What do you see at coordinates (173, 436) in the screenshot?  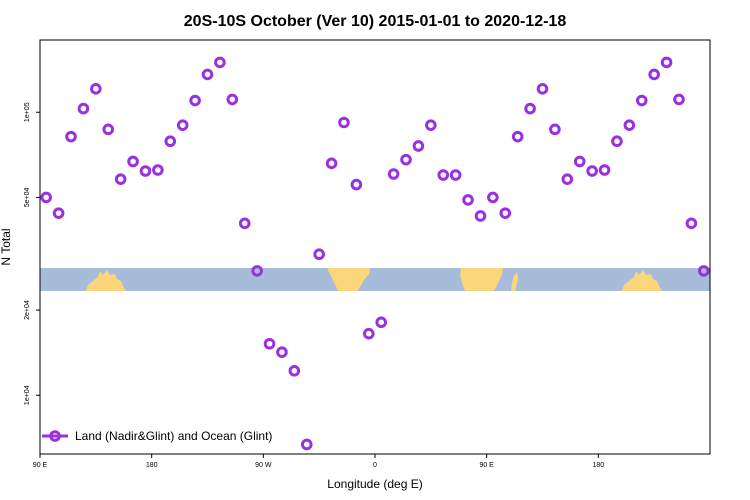 I see `legend-label: Land (Nadir&Glint) and Ocean (Glint)` at bounding box center [173, 436].